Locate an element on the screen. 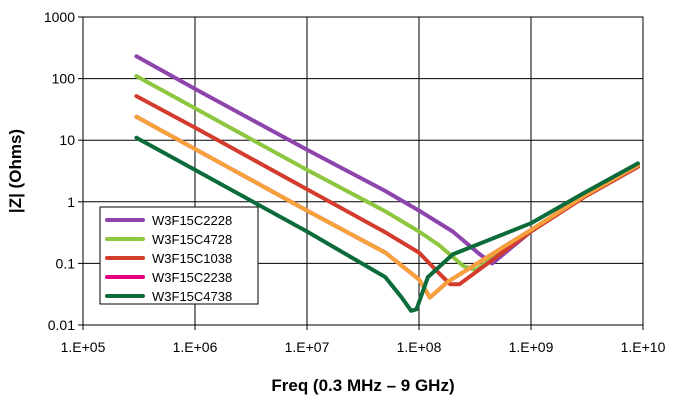  x-axis-title: Freq (0.3 MHz – 9 GHz) is located at coordinates (362, 385).